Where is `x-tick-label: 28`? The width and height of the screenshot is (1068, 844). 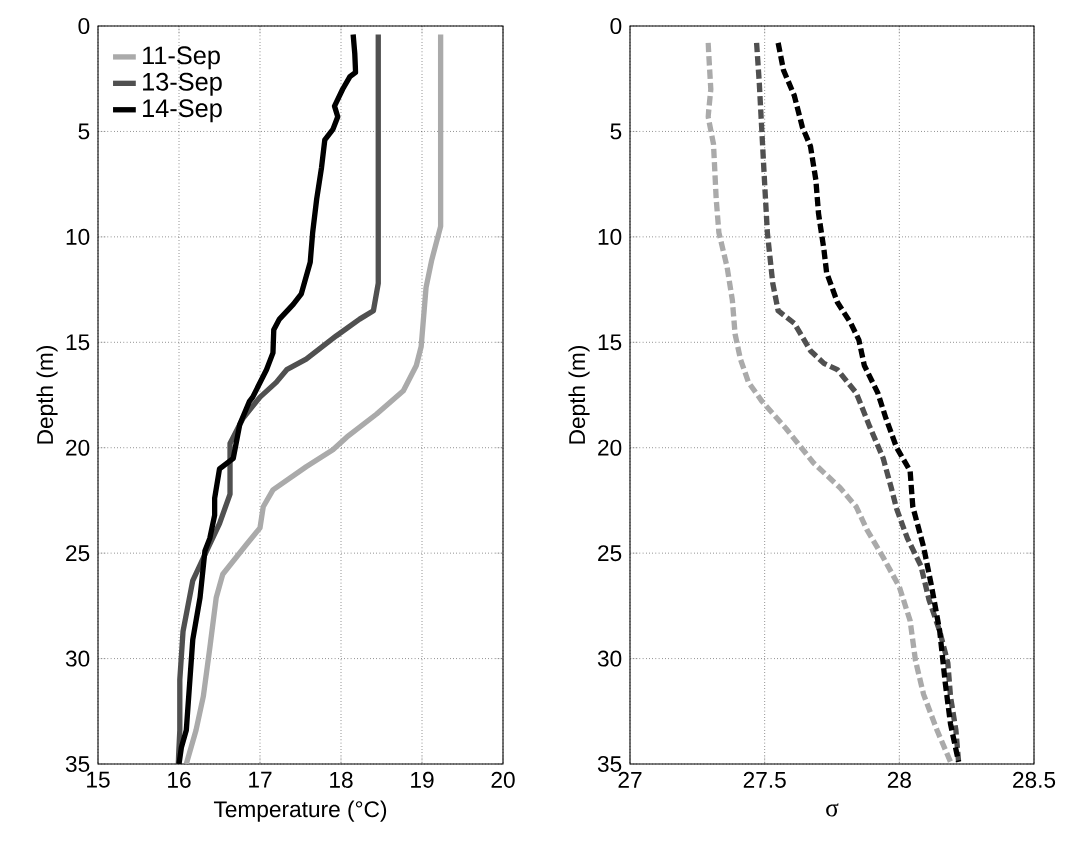 x-tick-label: 28 is located at coordinates (899, 779).